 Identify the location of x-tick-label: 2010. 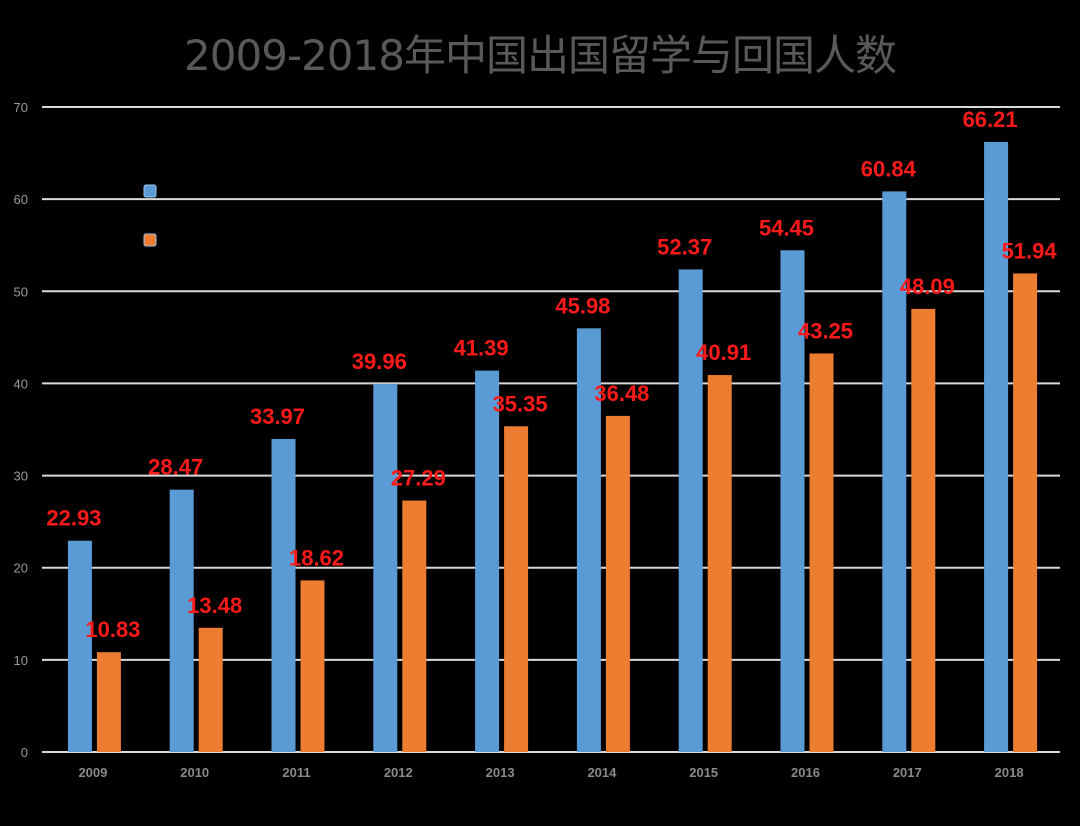
(194, 772).